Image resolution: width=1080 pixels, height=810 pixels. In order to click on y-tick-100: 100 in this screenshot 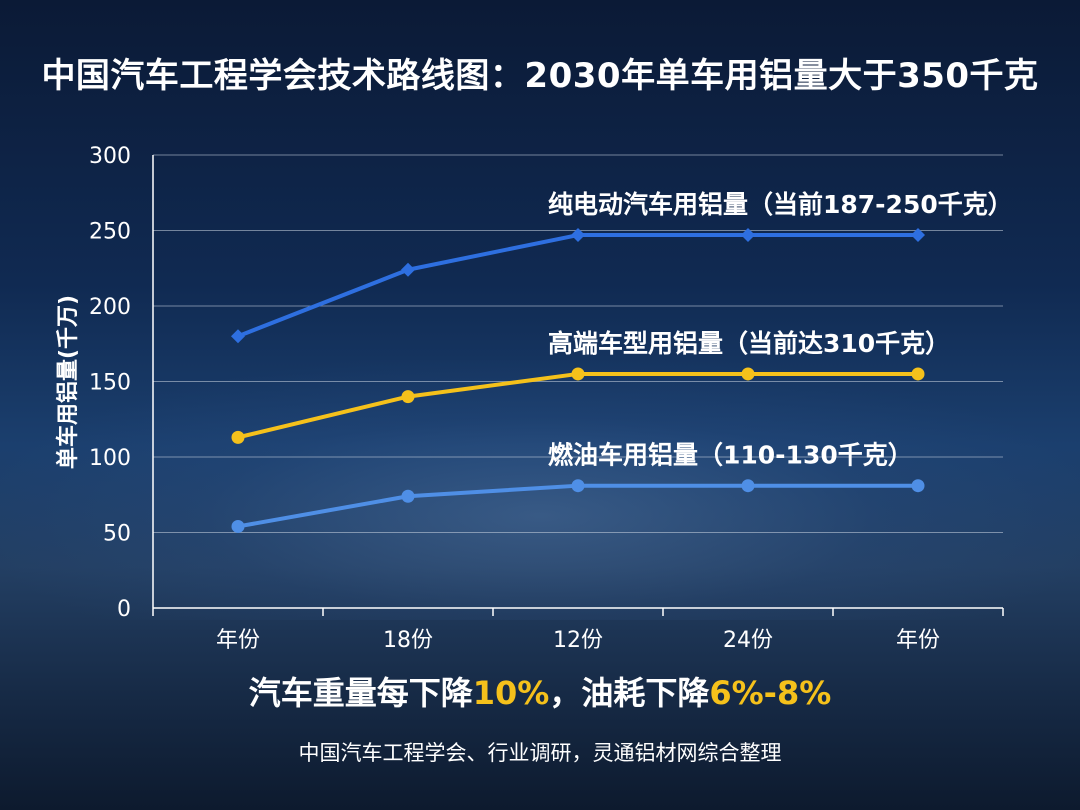, I will do `click(110, 458)`.